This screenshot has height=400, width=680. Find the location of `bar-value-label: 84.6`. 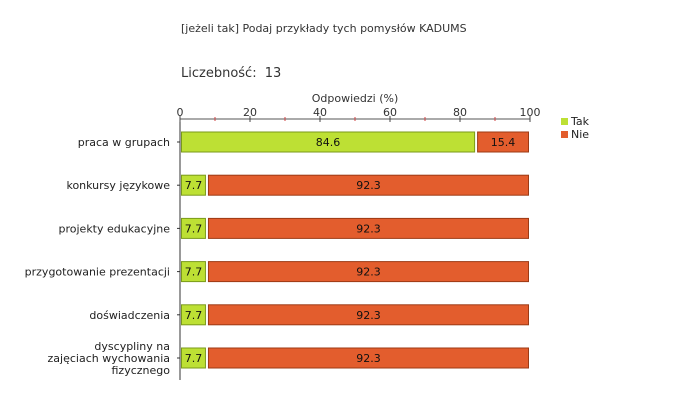

bar-value-label: 84.6 is located at coordinates (328, 142).